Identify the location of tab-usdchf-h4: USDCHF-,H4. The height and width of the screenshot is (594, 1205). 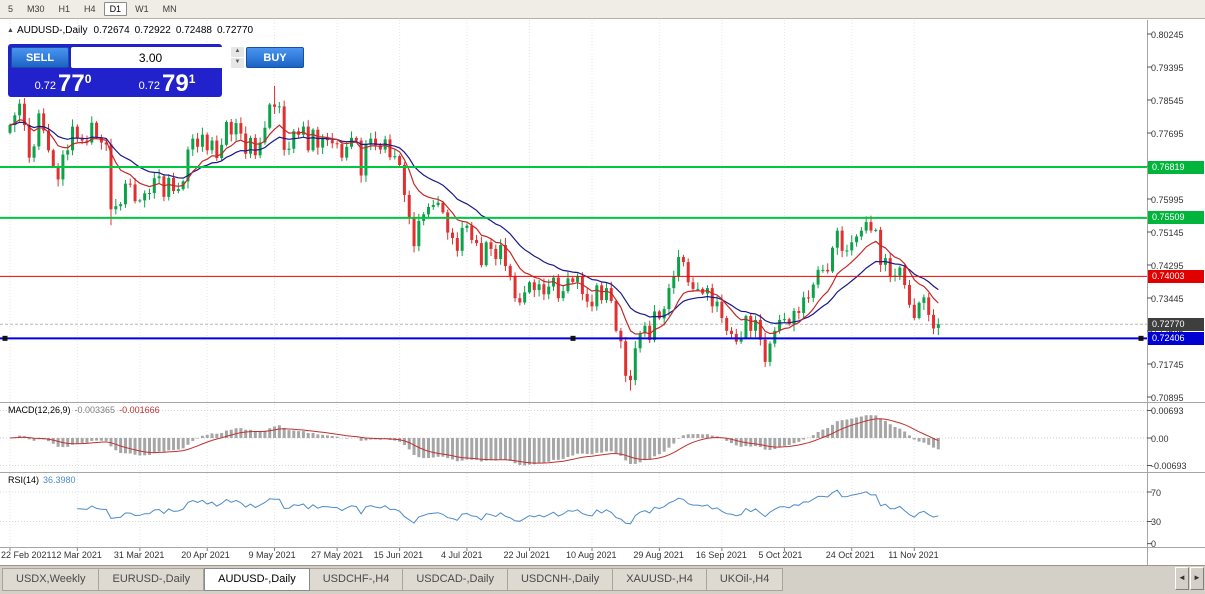
(356, 579).